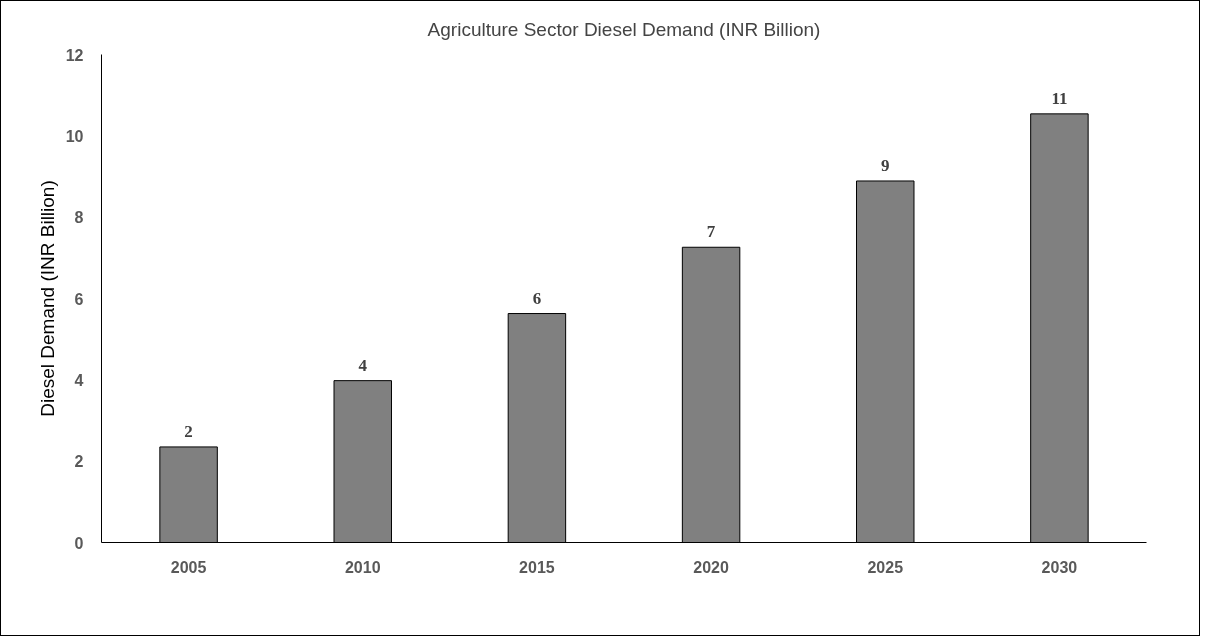 Image resolution: width=1205 pixels, height=641 pixels. Describe the element at coordinates (362, 567) in the screenshot. I see `x-tick-label: 2010` at that location.